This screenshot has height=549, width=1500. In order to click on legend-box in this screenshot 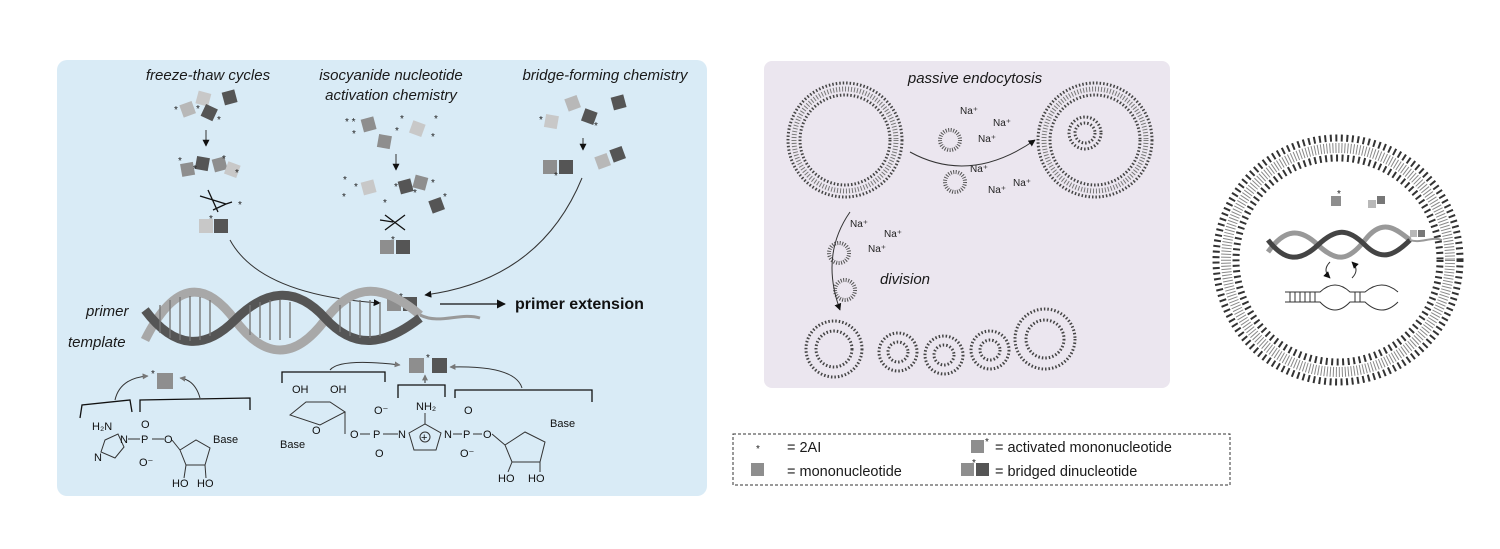, I will do `click(981, 459)`.